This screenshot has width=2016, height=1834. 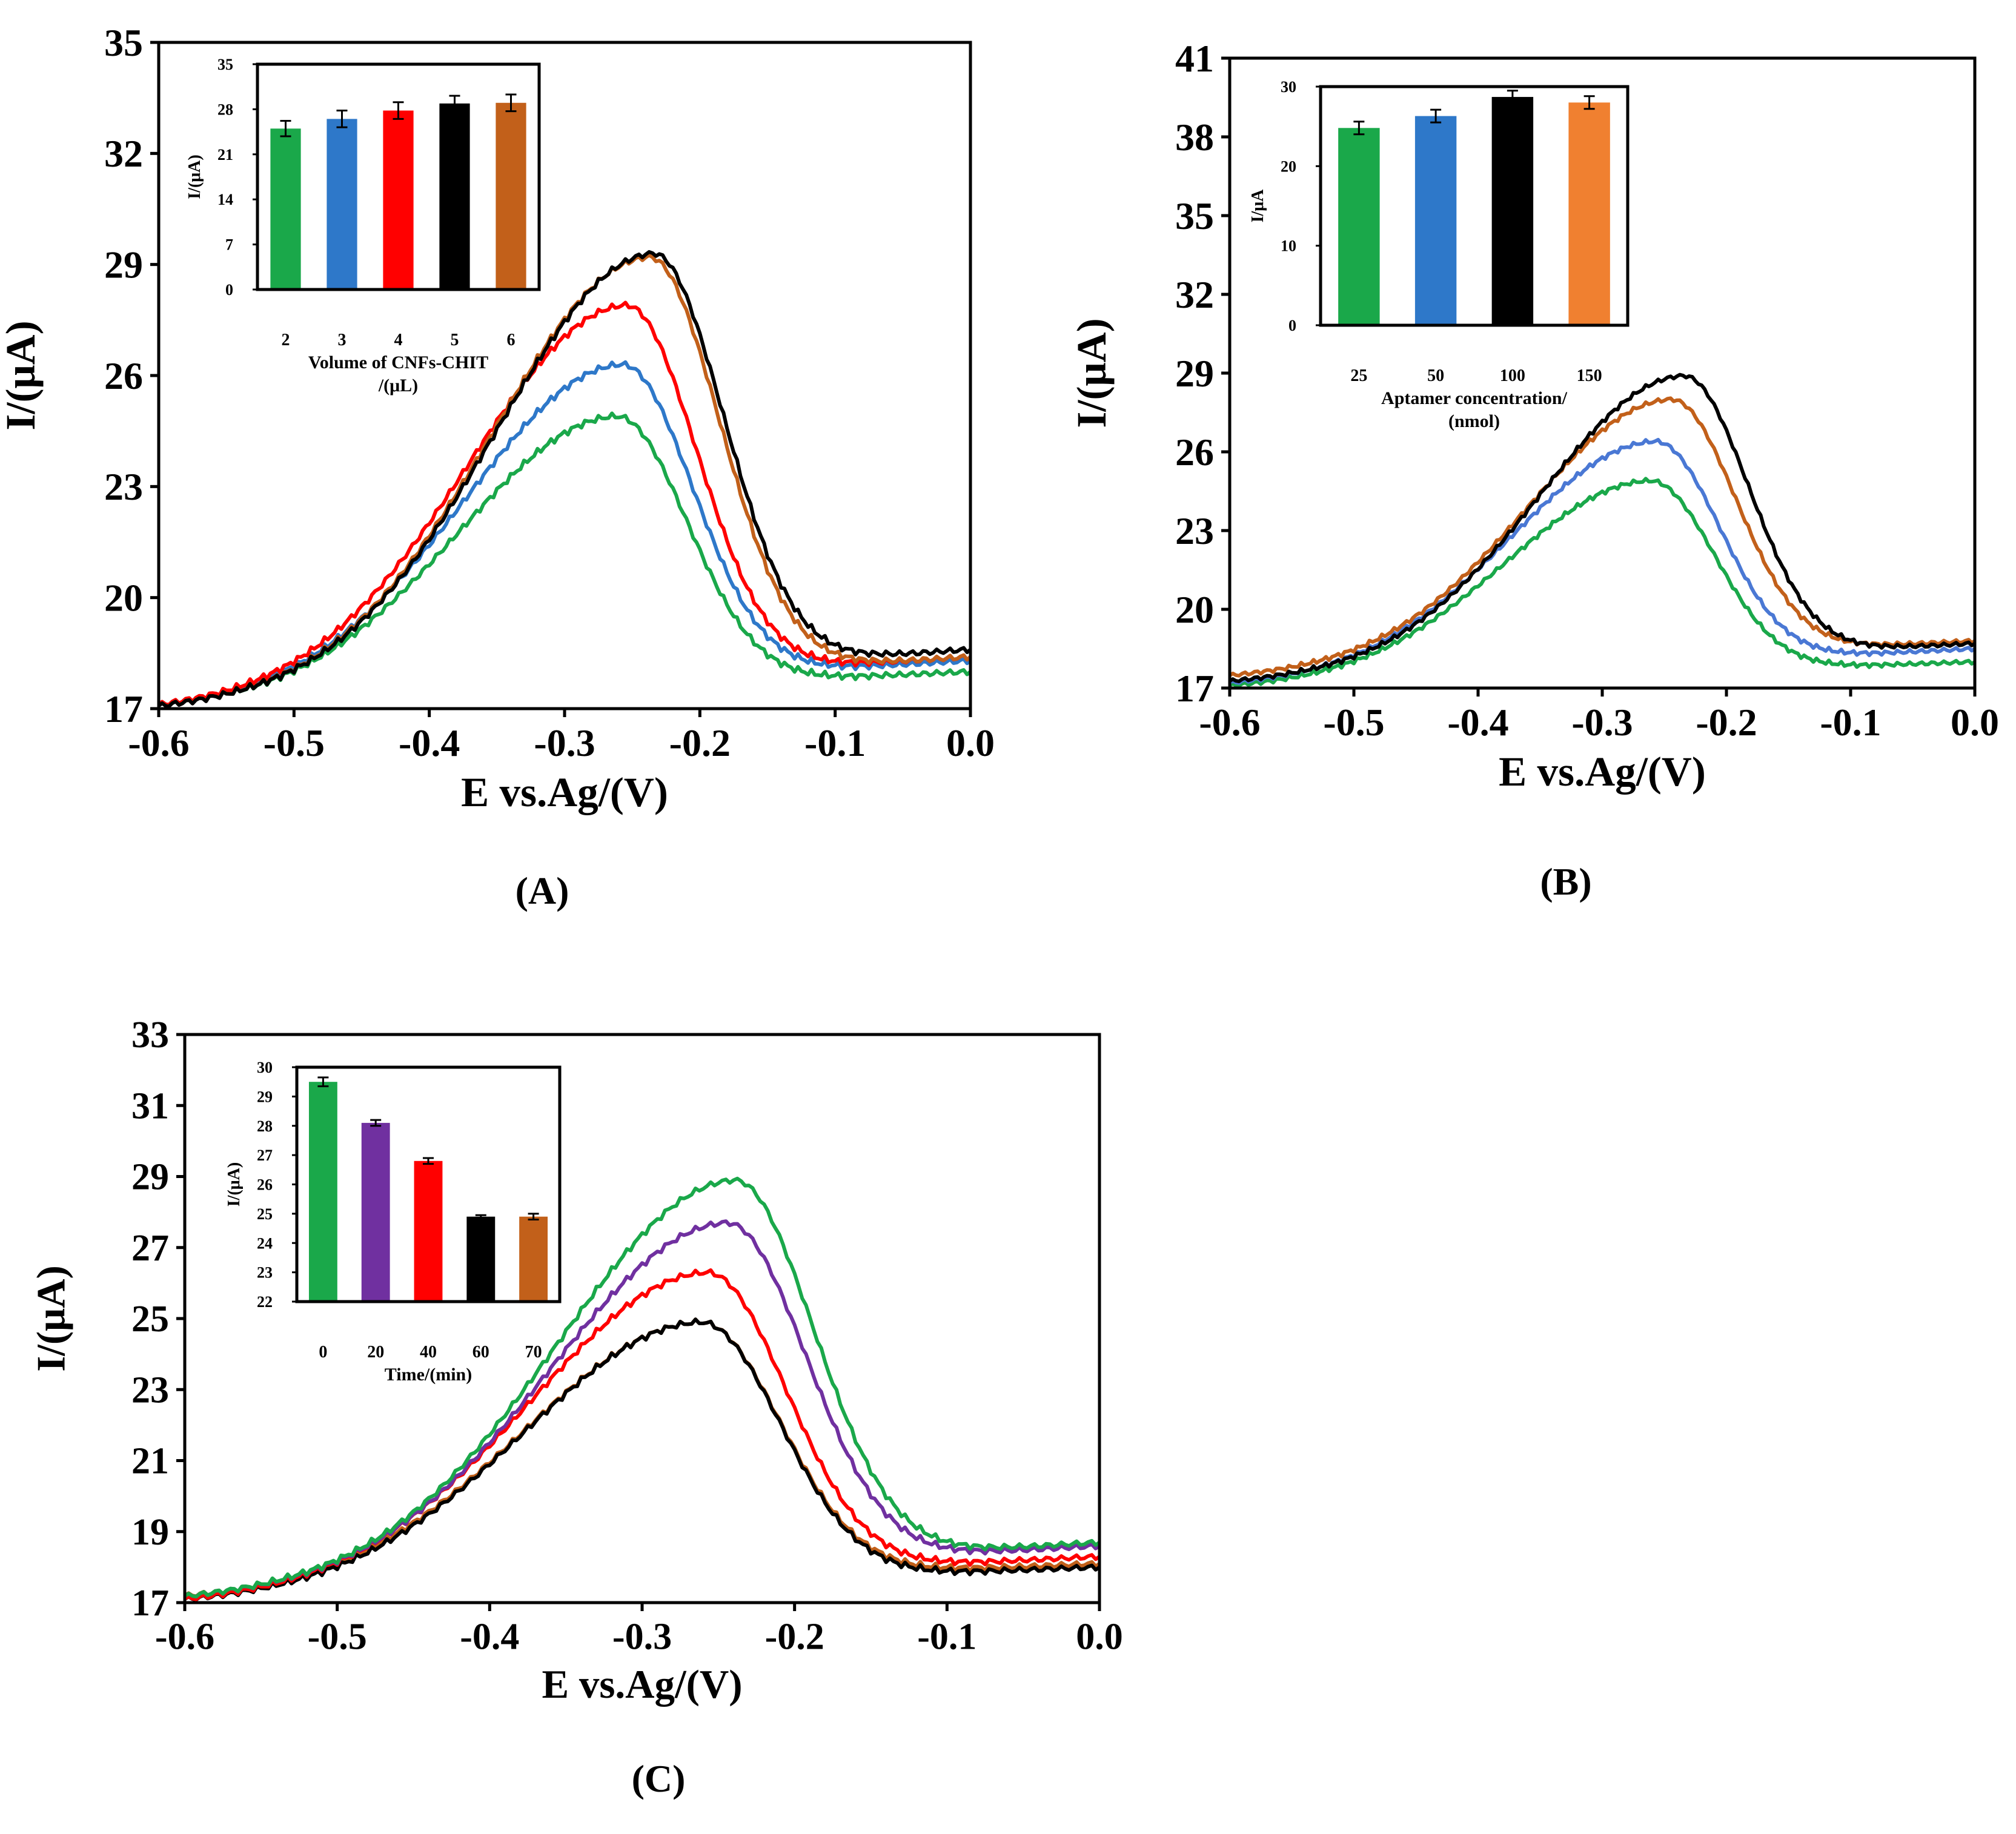 I want to click on inset-y-axis-label: I/(μA), so click(x=194, y=176).